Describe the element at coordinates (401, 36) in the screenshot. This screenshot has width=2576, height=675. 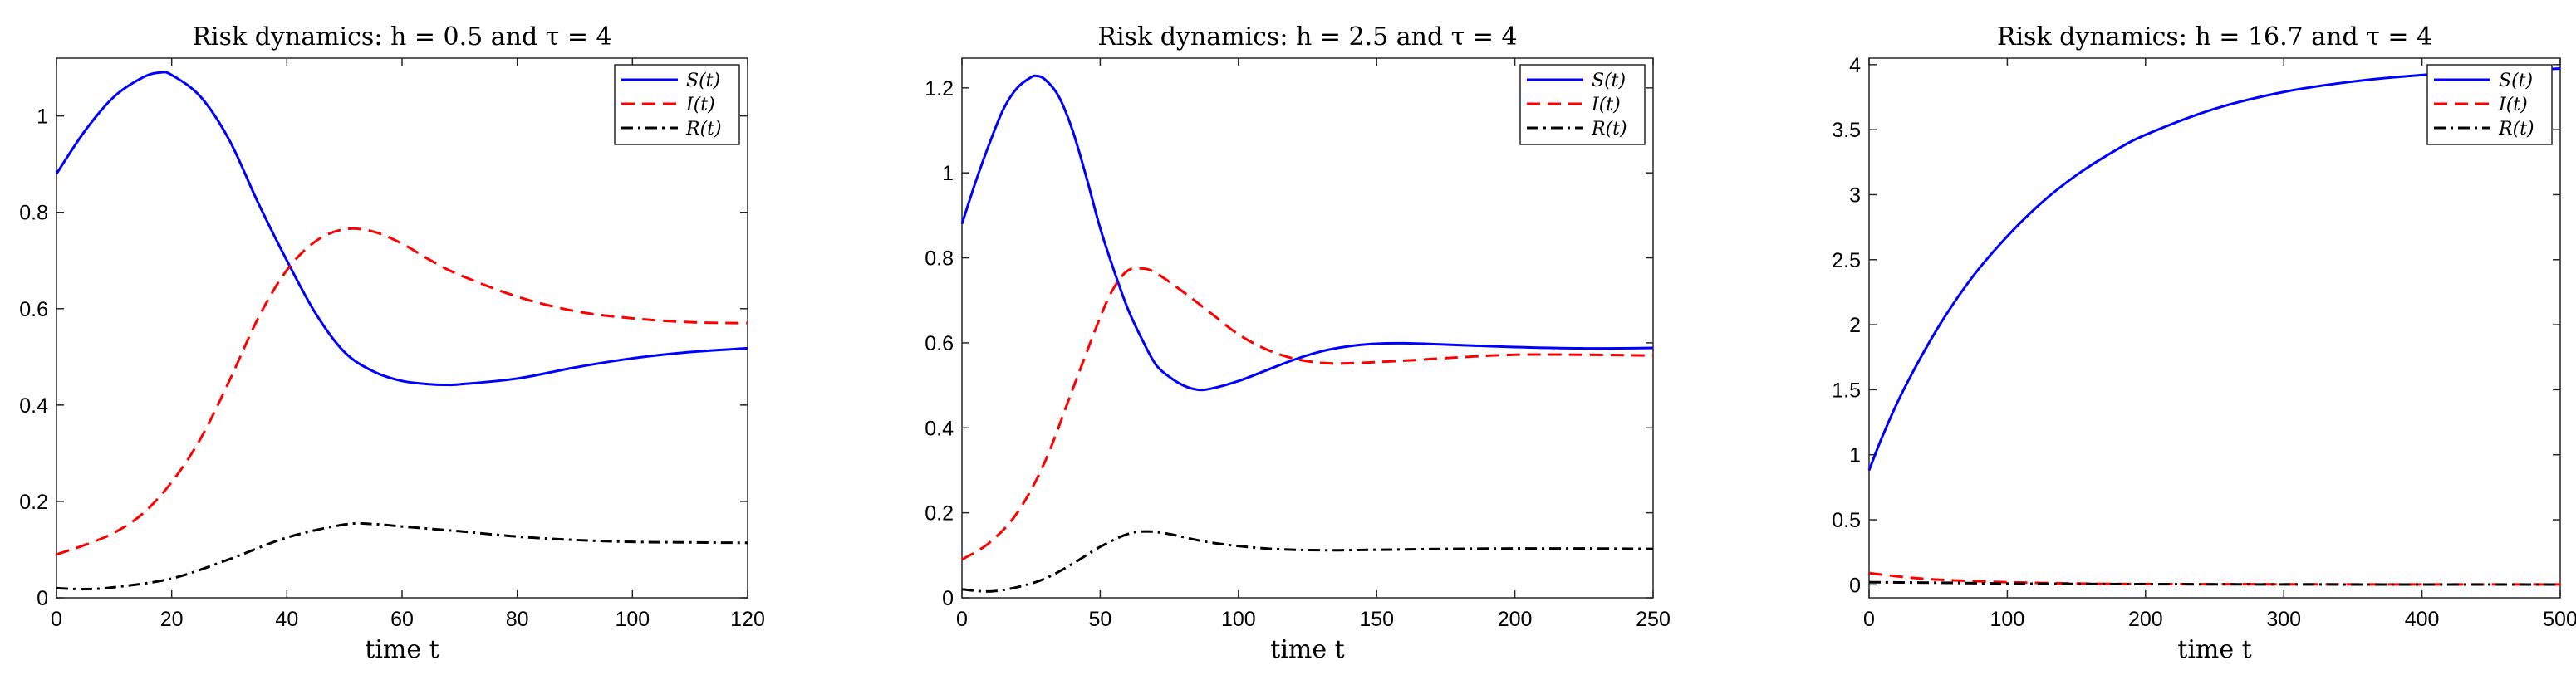
I see `chart-title: Risk dynamics: h = 0.5 and τ = 4` at that location.